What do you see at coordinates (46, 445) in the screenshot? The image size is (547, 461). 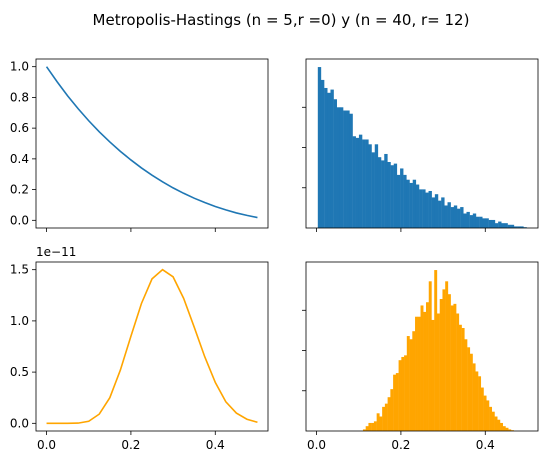 I see `x-tick-label: 0.0` at bounding box center [46, 445].